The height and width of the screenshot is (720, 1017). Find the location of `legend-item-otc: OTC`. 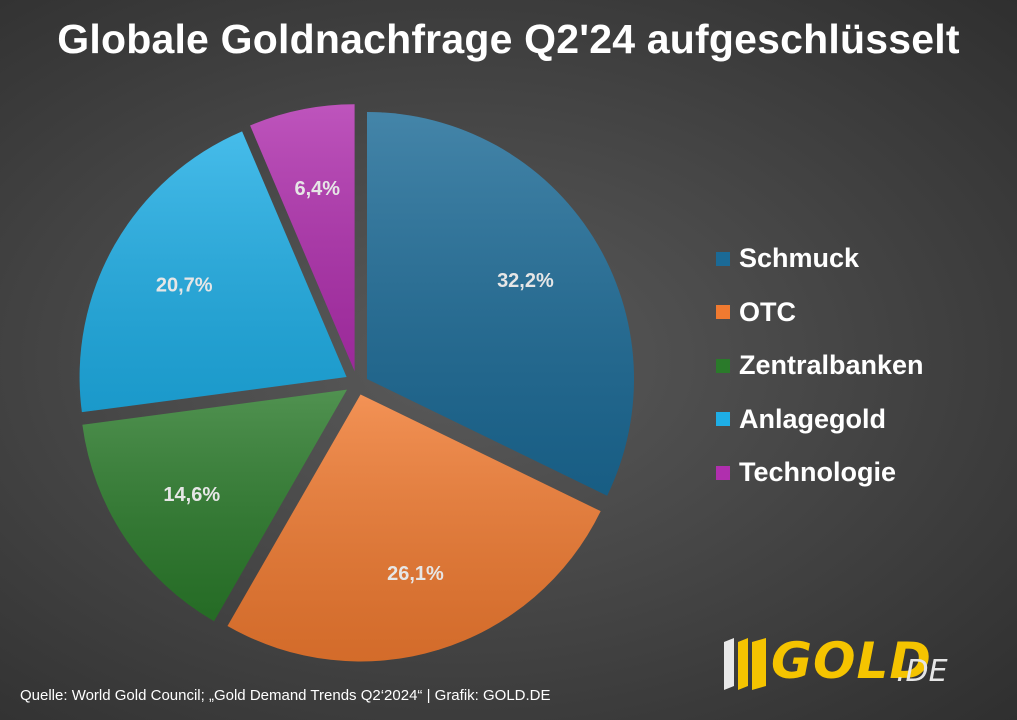

legend-item-otc: OTC is located at coordinates (820, 313).